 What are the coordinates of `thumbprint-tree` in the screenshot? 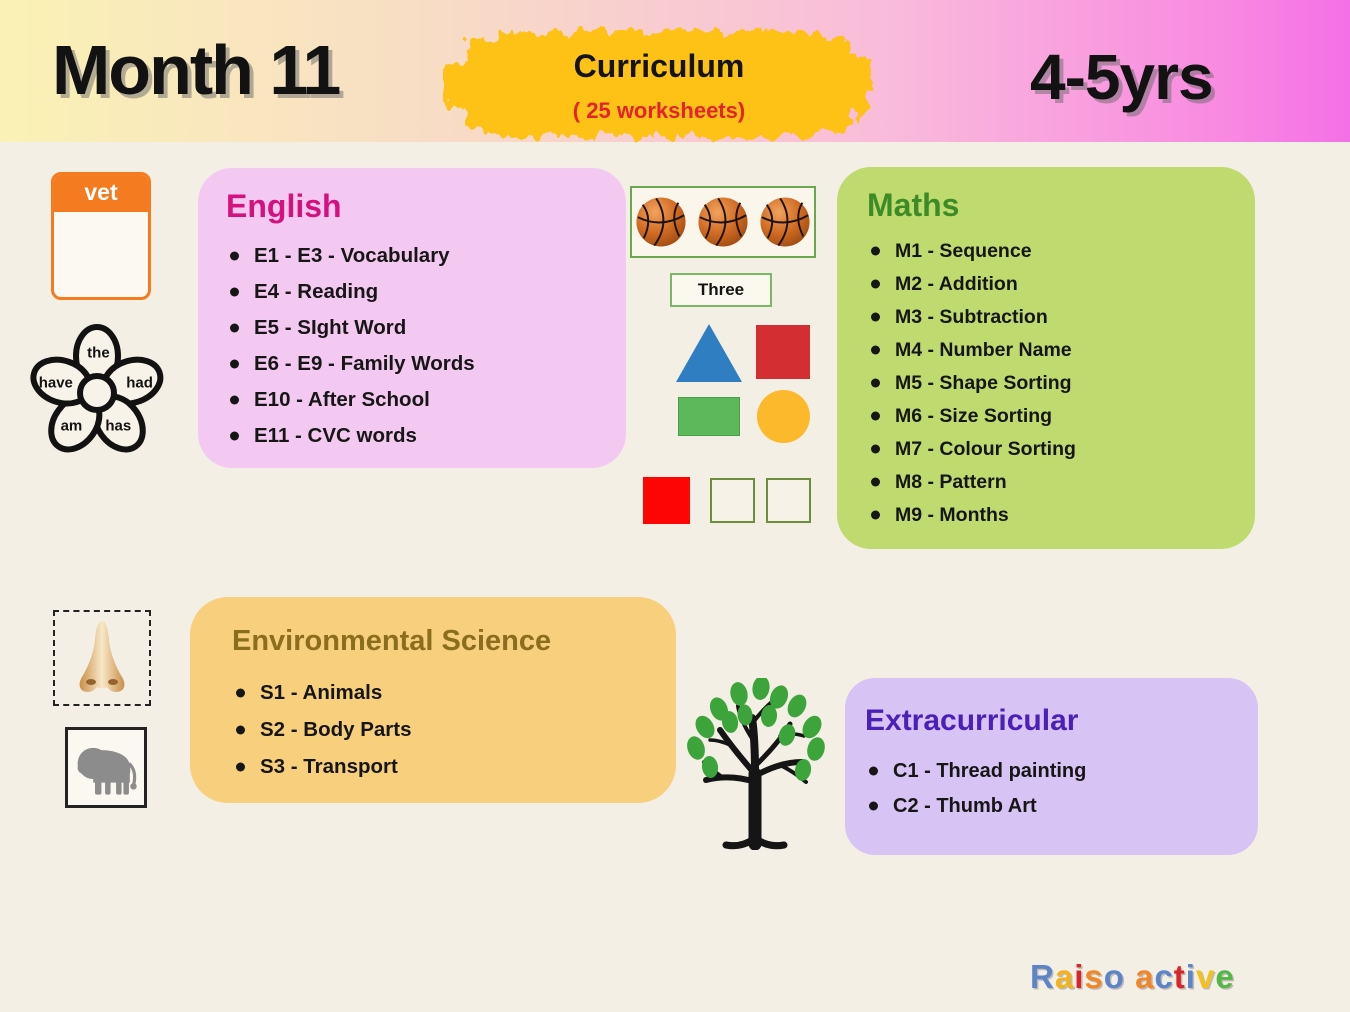 It's located at (755, 763).